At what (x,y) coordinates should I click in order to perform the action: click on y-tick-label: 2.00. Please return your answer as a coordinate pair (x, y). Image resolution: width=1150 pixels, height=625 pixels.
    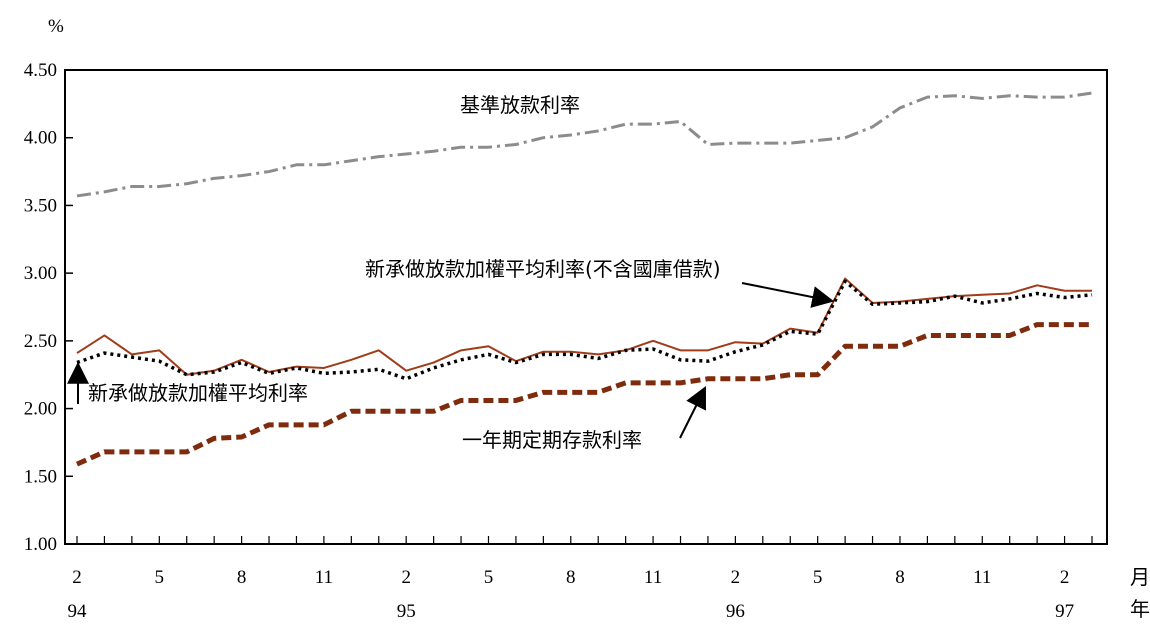
    Looking at the image, I should click on (40, 409).